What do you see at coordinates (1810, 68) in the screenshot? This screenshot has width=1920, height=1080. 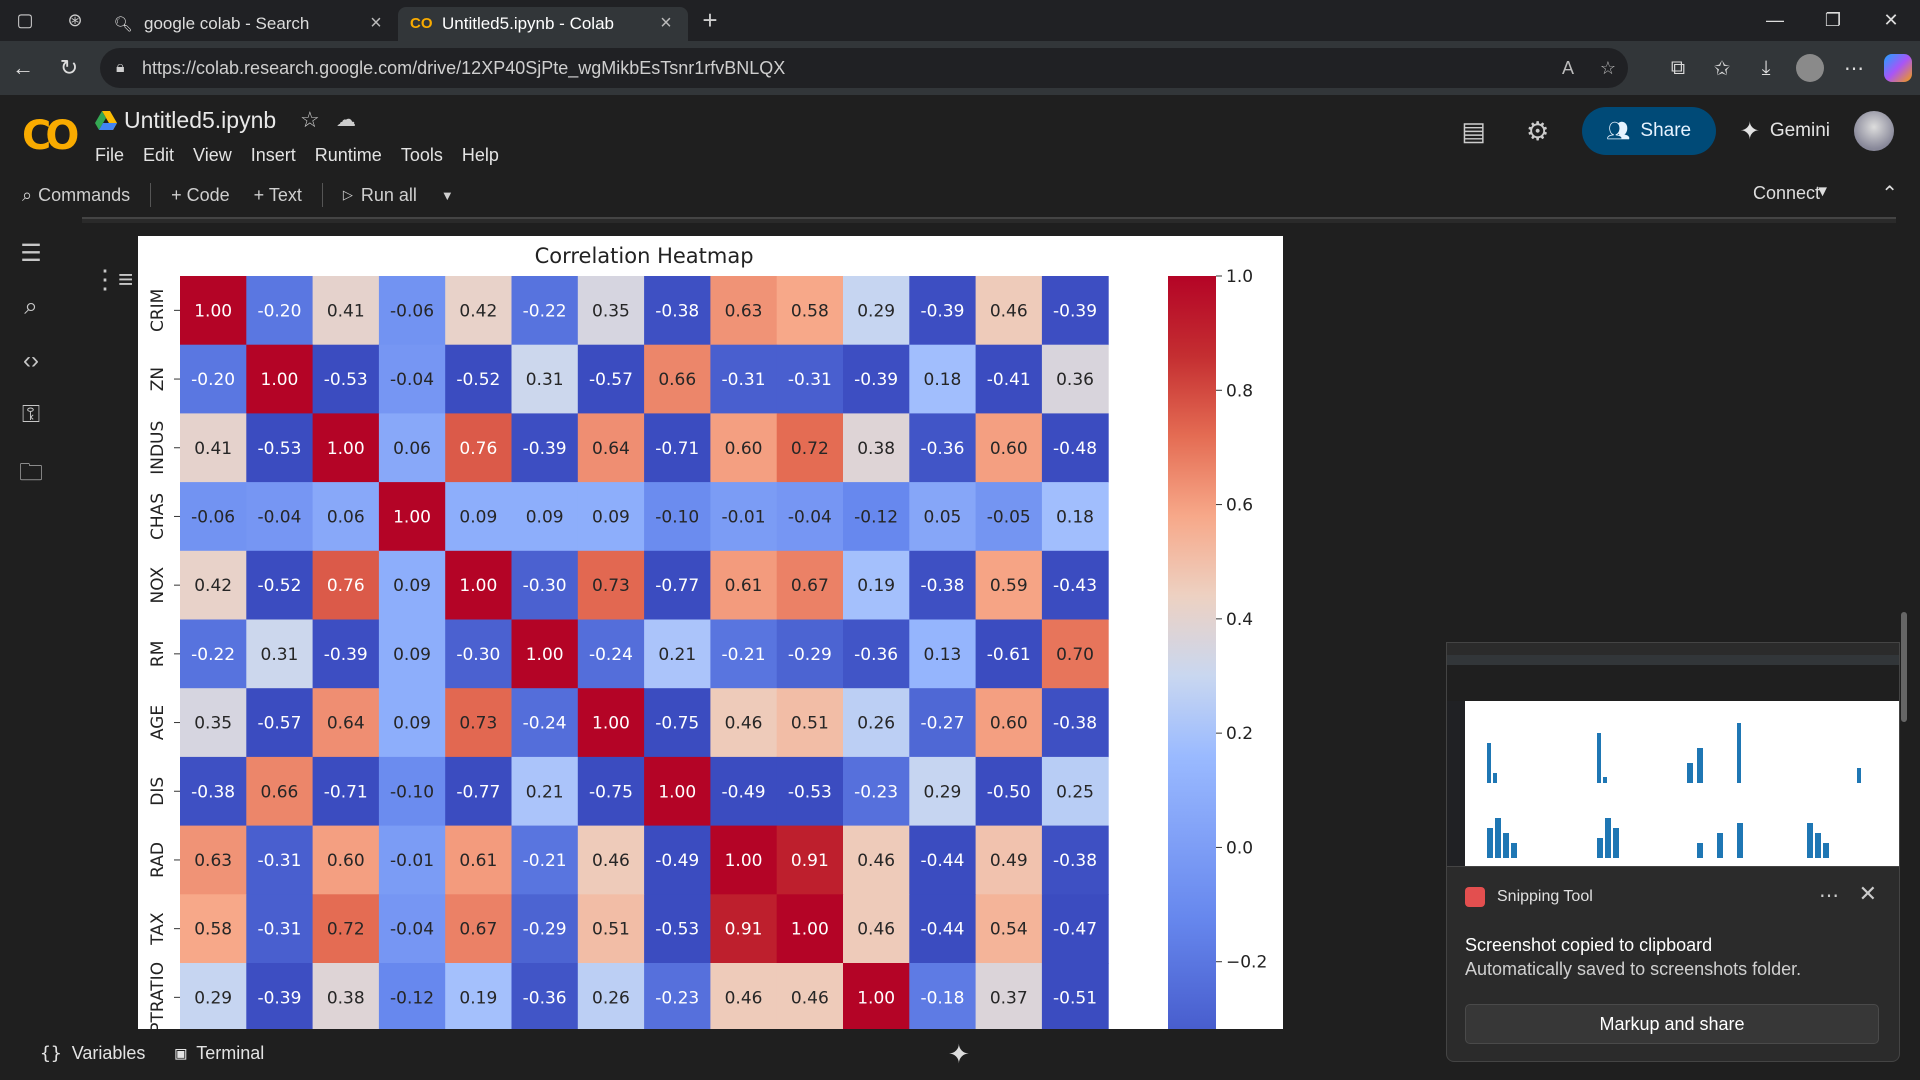 I see `profile-icon` at bounding box center [1810, 68].